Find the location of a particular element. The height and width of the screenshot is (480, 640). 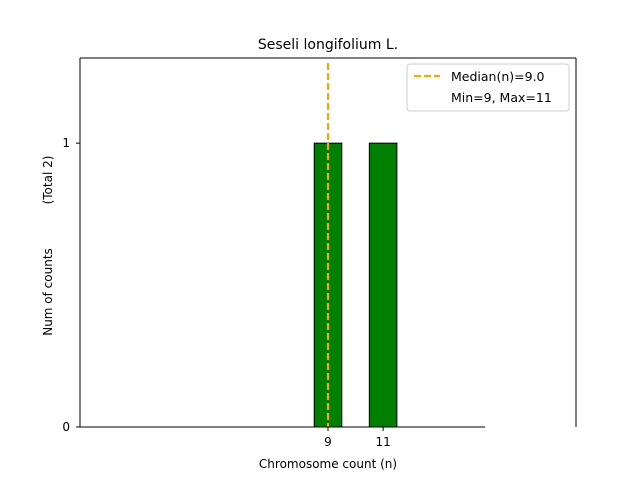

legend-frame is located at coordinates (488, 87).